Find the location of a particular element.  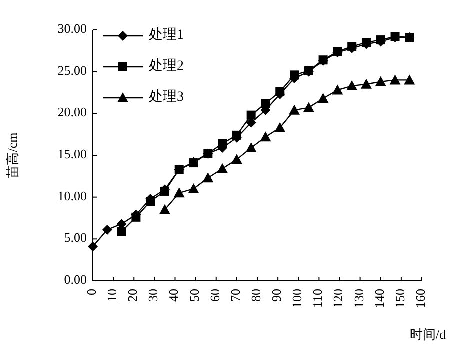

x-tick-label: 100 is located at coordinates (297, 298).